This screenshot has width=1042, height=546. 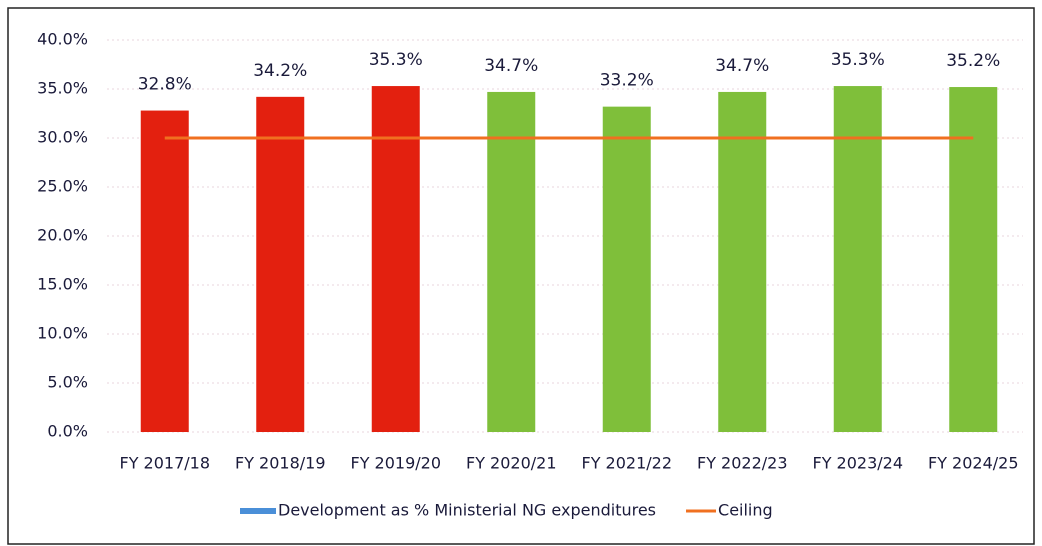 I want to click on x-tick-label: FY 2021/22, so click(x=626, y=463).